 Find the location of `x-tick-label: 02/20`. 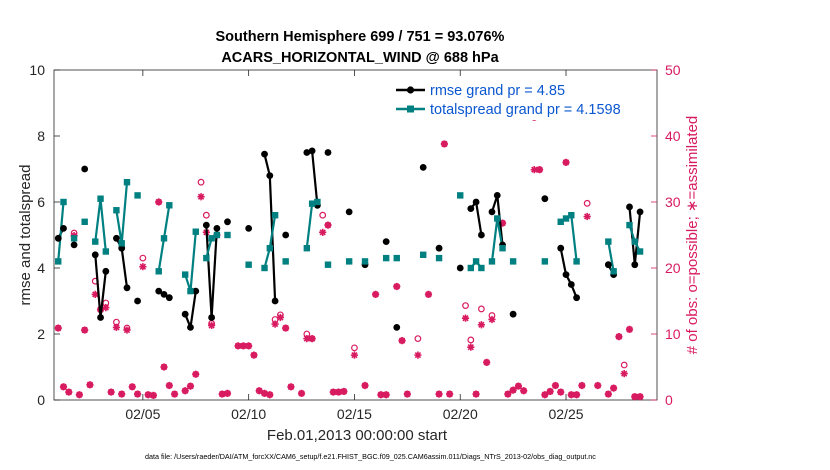

x-tick-label: 02/20 is located at coordinates (460, 414).